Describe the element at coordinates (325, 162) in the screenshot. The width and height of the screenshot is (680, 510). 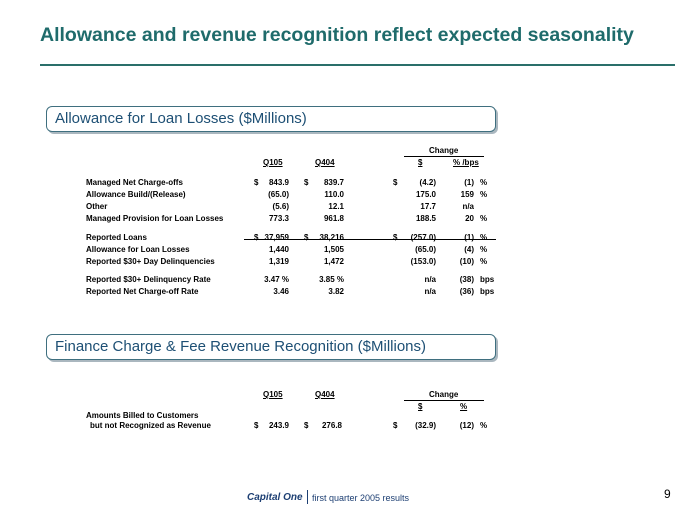
I see `col-q404-header: Q404` at that location.